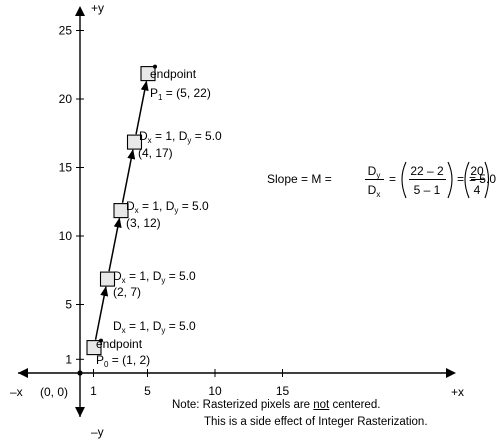 This screenshot has height=441, width=500. What do you see at coordinates (189, 383) in the screenshot?
I see `x-ticks: 1 5 10 15` at bounding box center [189, 383].